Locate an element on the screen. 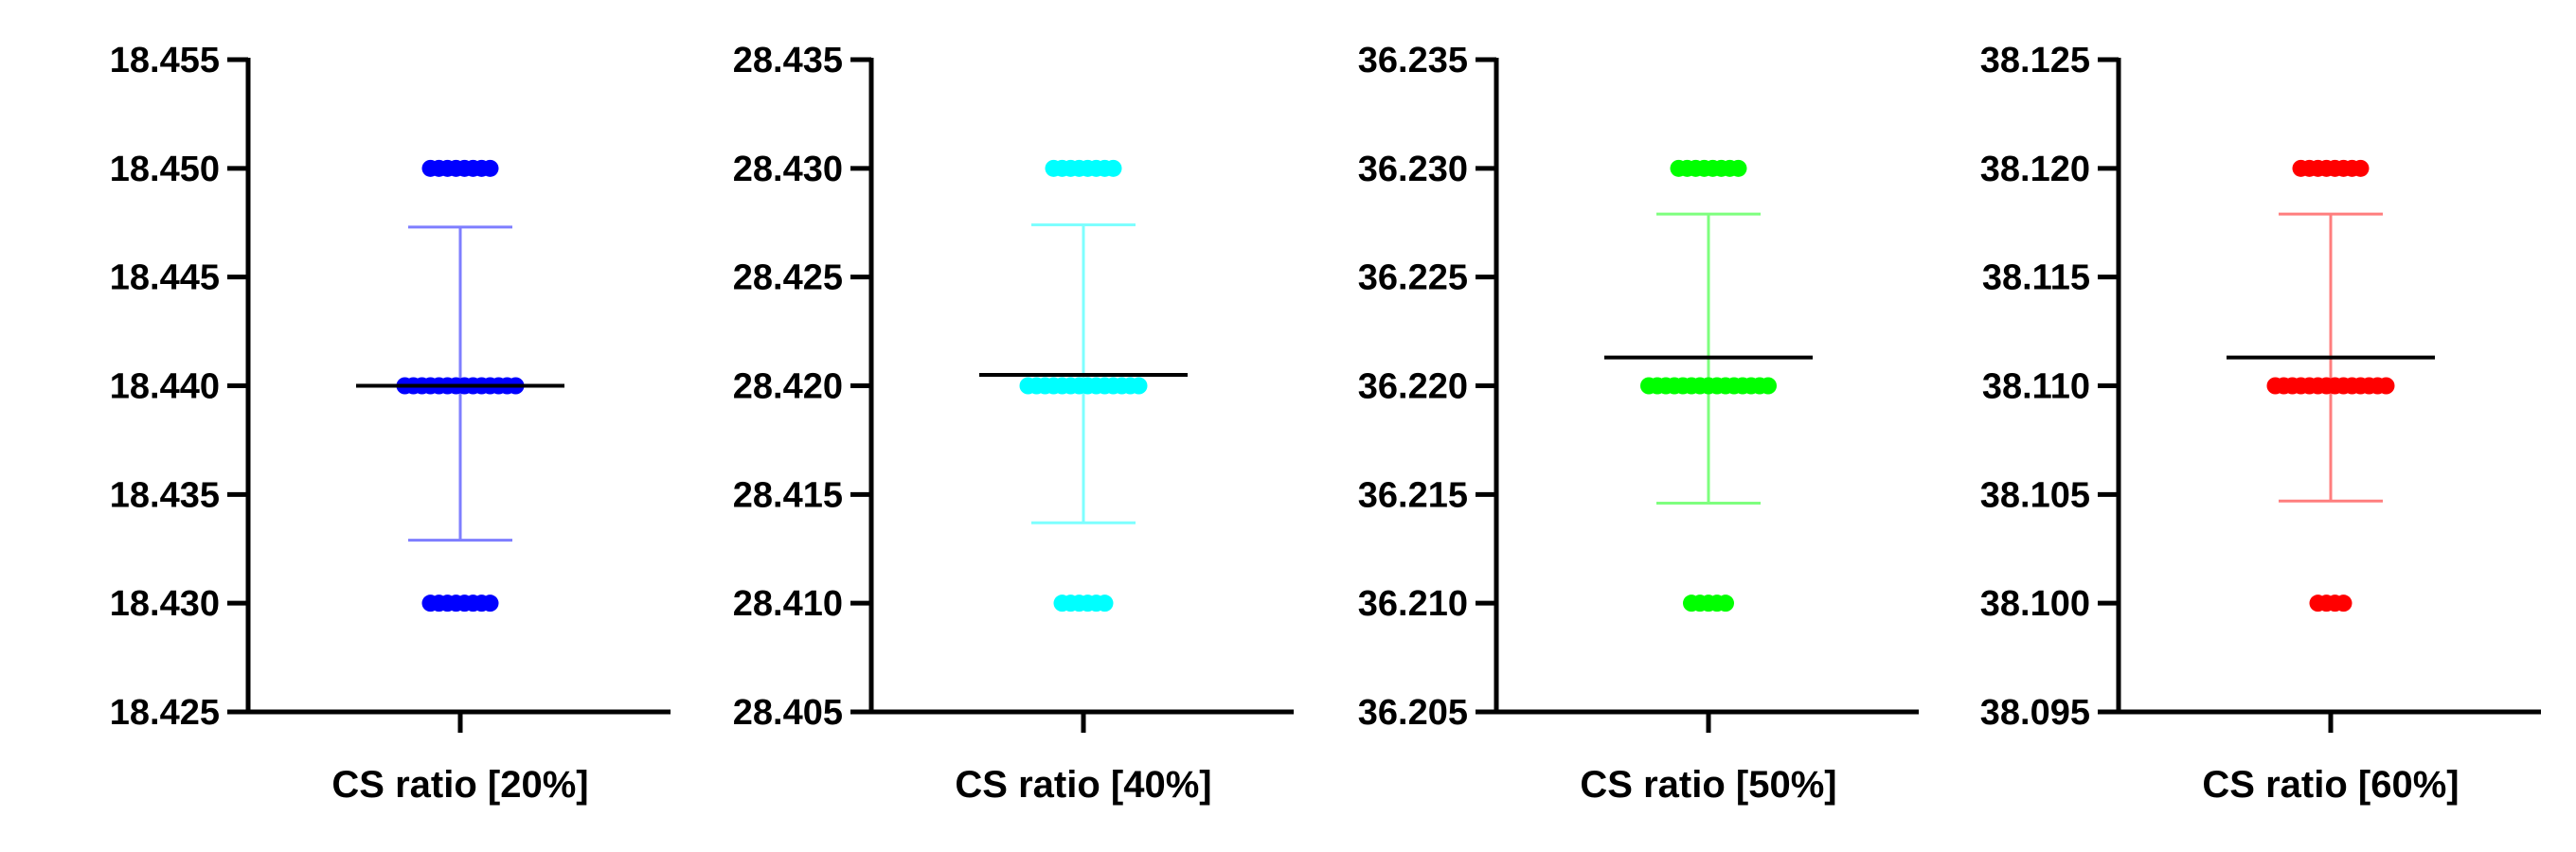  y-tick-label: 38.095 is located at coordinates (2035, 713).